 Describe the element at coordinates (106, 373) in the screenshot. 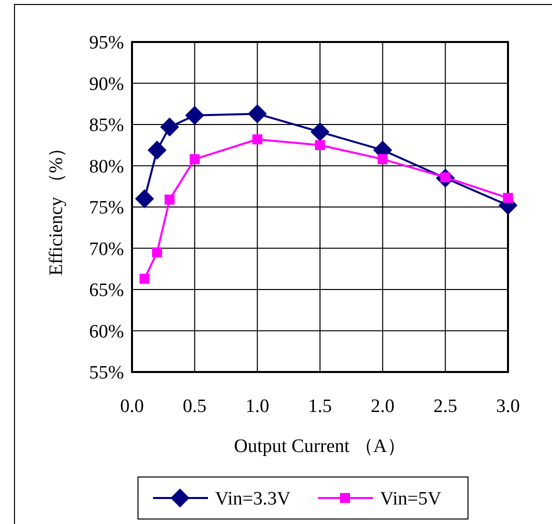

I see `y-tick-label: 55%` at that location.